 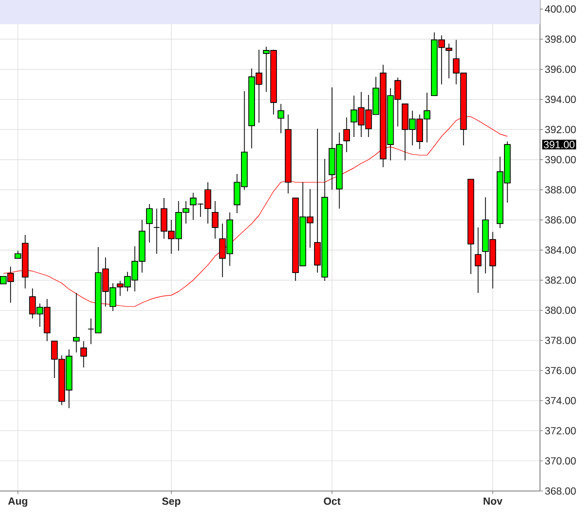 I want to click on y-tick-label: 374.00, so click(x=560, y=400).